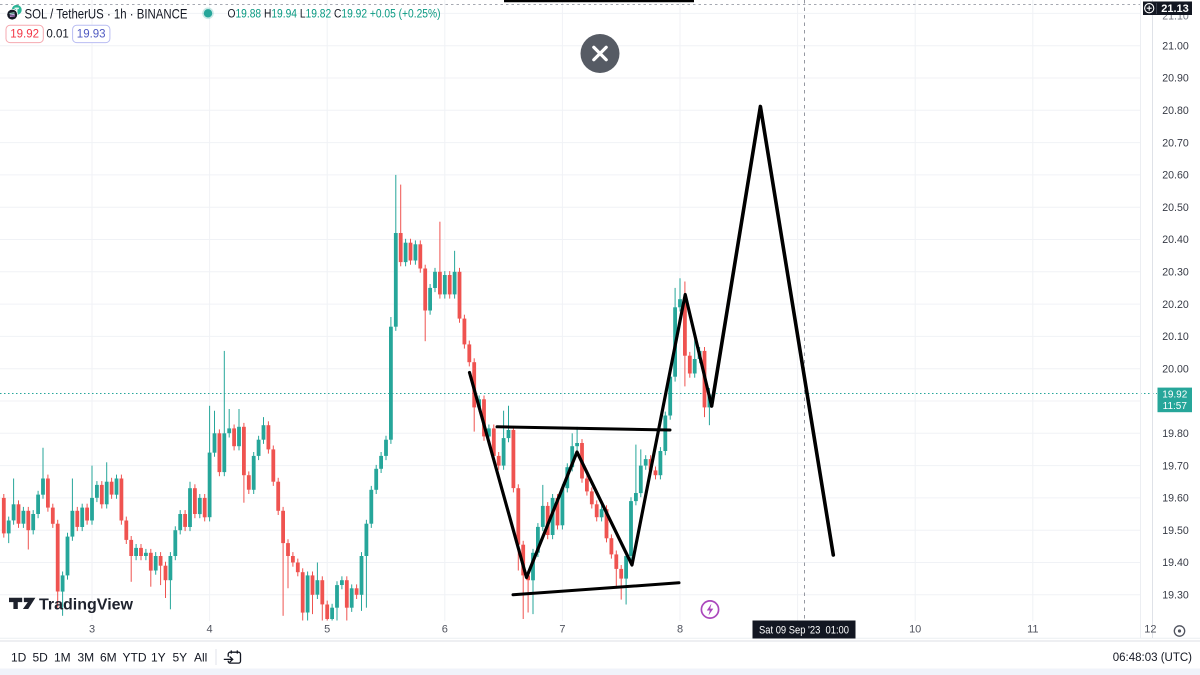 The height and width of the screenshot is (675, 1200). I want to click on svg-text: 19.30, so click(1175, 596).